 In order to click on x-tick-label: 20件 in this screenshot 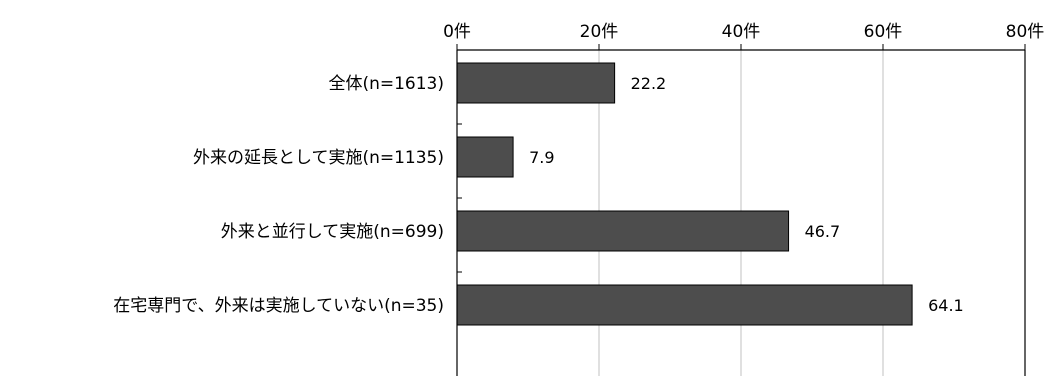, I will do `click(599, 32)`.